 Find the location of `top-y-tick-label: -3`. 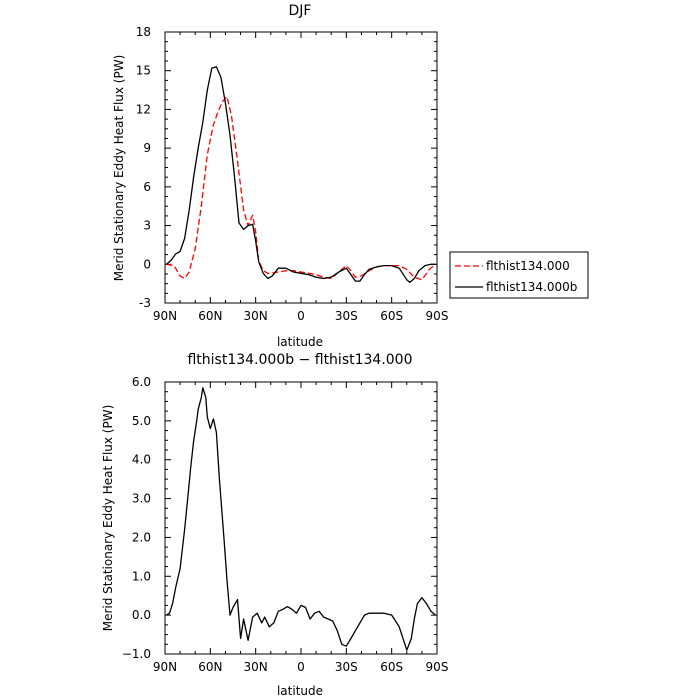

top-y-tick-label: -3 is located at coordinates (145, 303).